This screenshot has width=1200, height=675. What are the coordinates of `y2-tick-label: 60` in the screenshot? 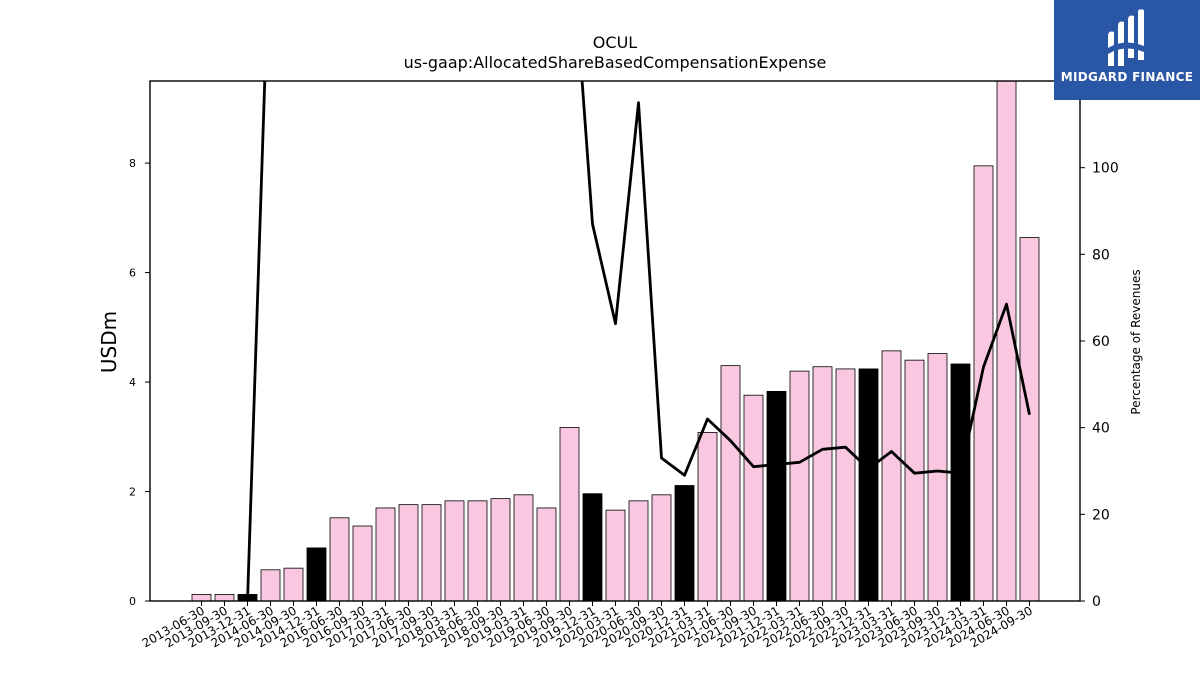 It's located at (1101, 342).